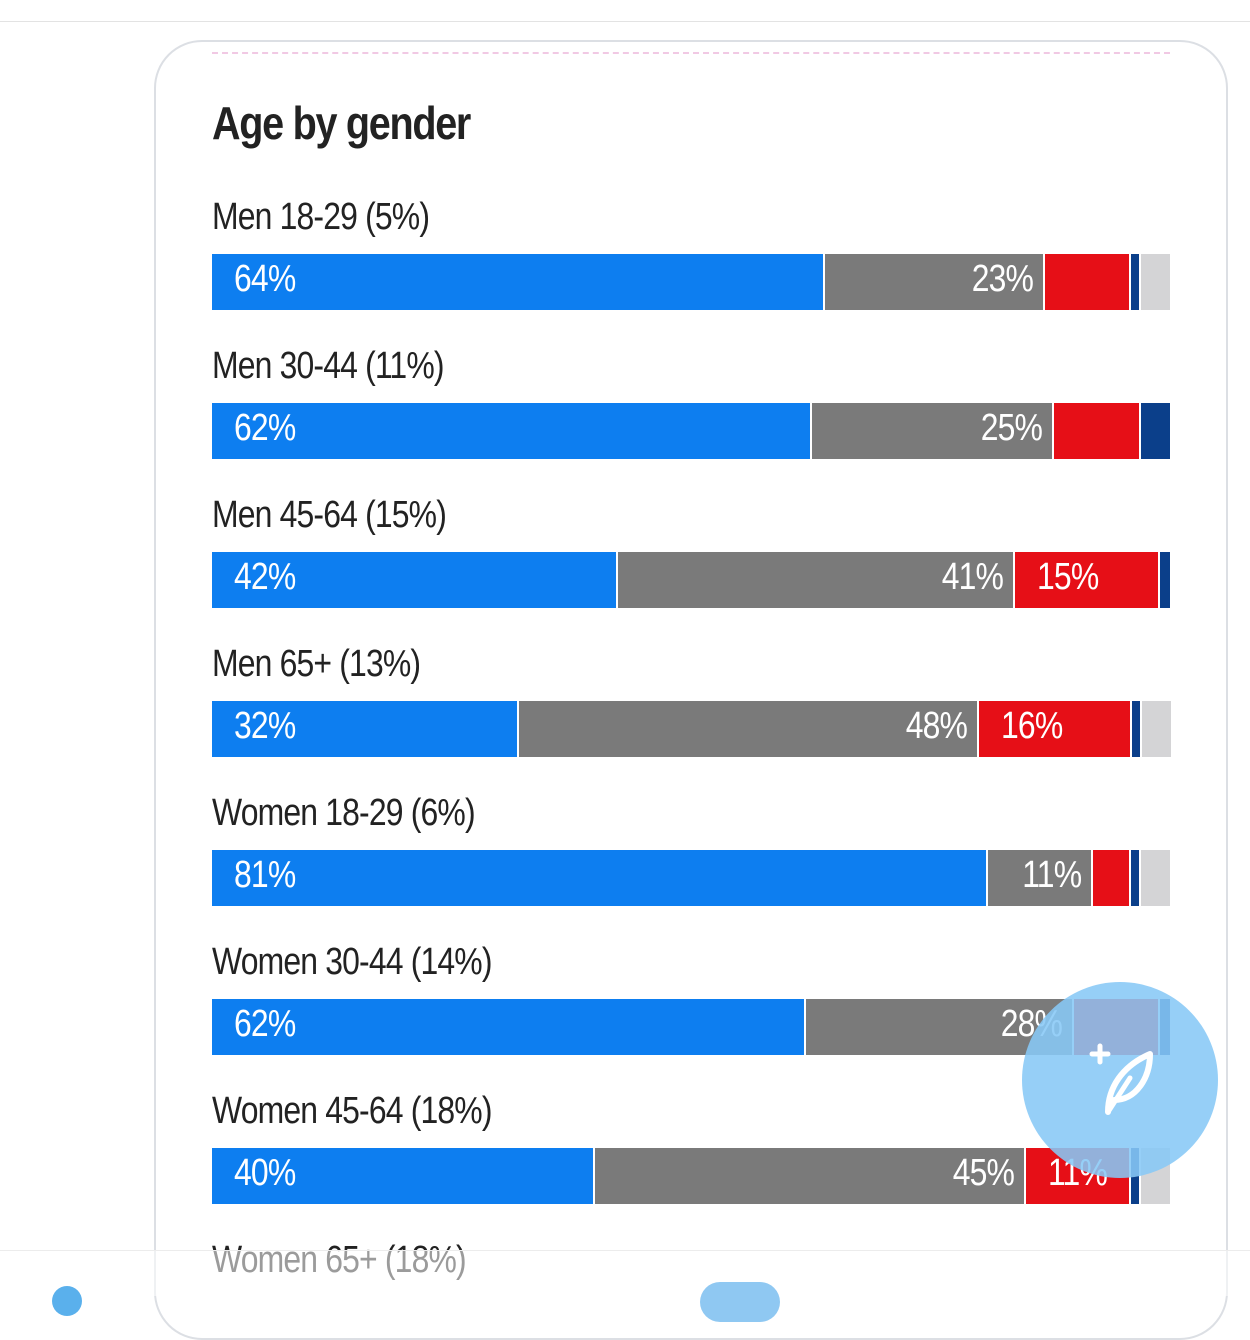  Describe the element at coordinates (815, 580) in the screenshot. I see `bar-segment-other: 41%` at that location.